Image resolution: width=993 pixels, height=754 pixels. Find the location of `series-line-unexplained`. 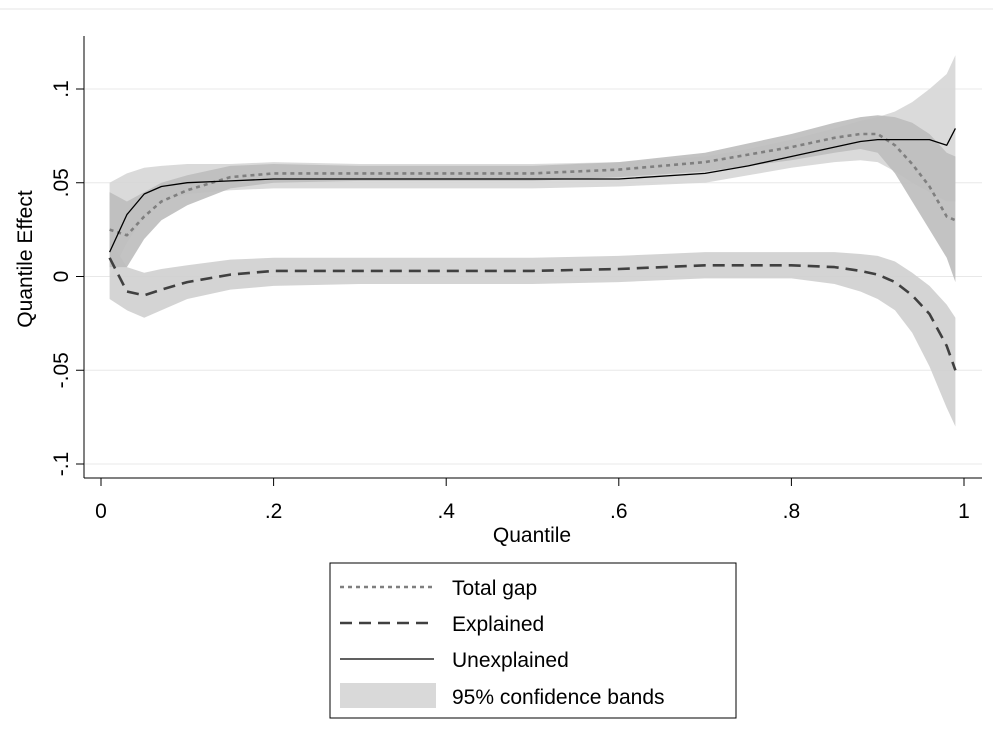

series-line-unexplained is located at coordinates (532, 190).